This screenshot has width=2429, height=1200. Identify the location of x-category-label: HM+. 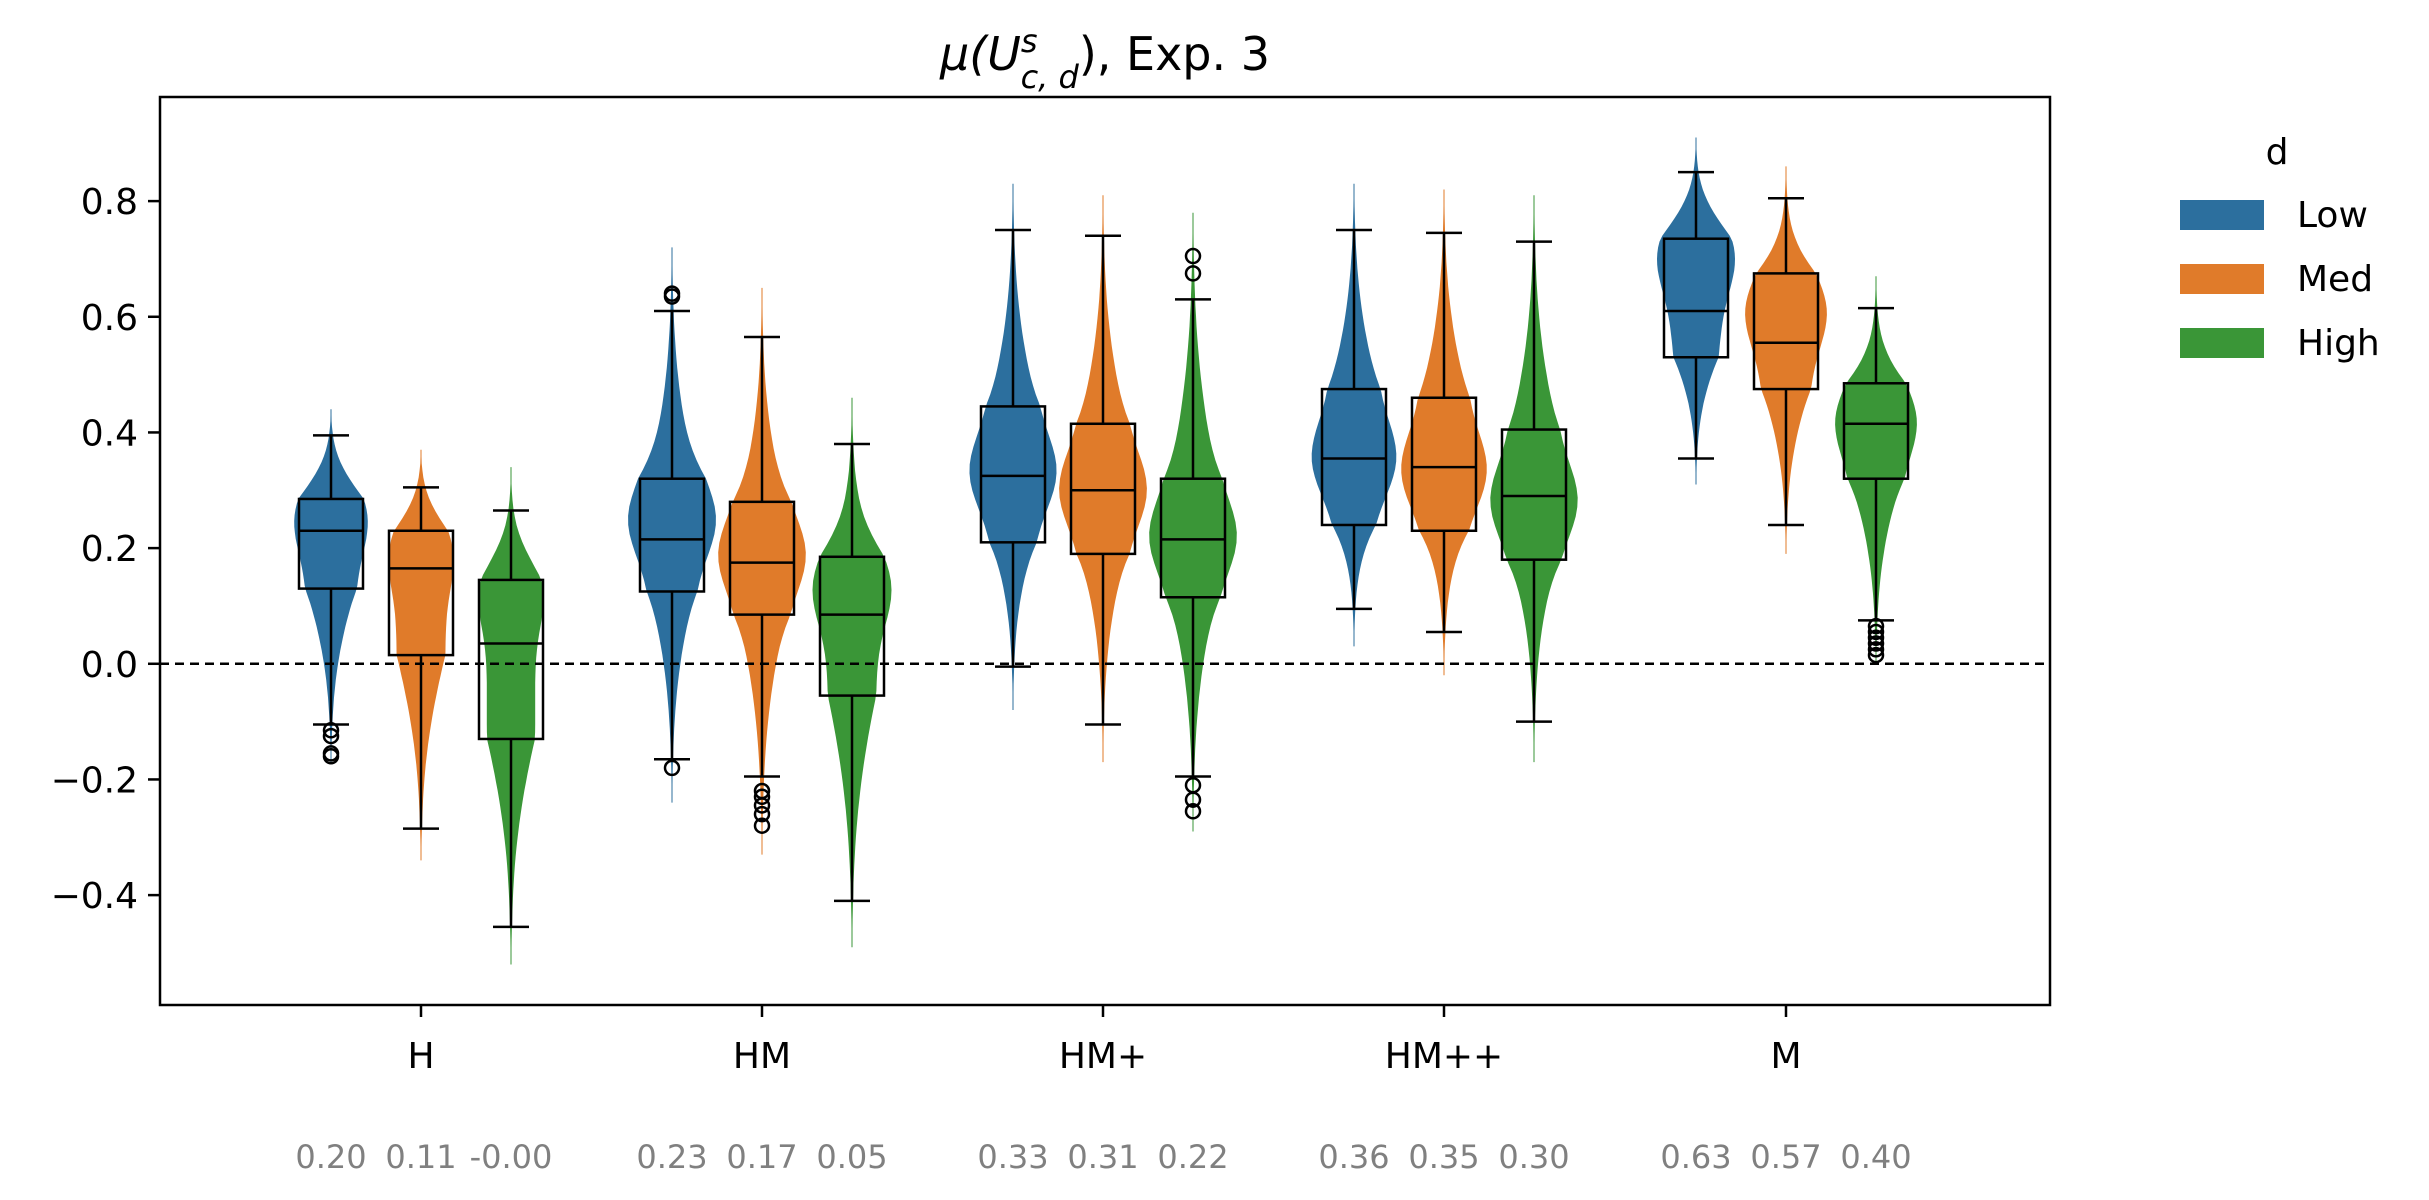
(1103, 1056).